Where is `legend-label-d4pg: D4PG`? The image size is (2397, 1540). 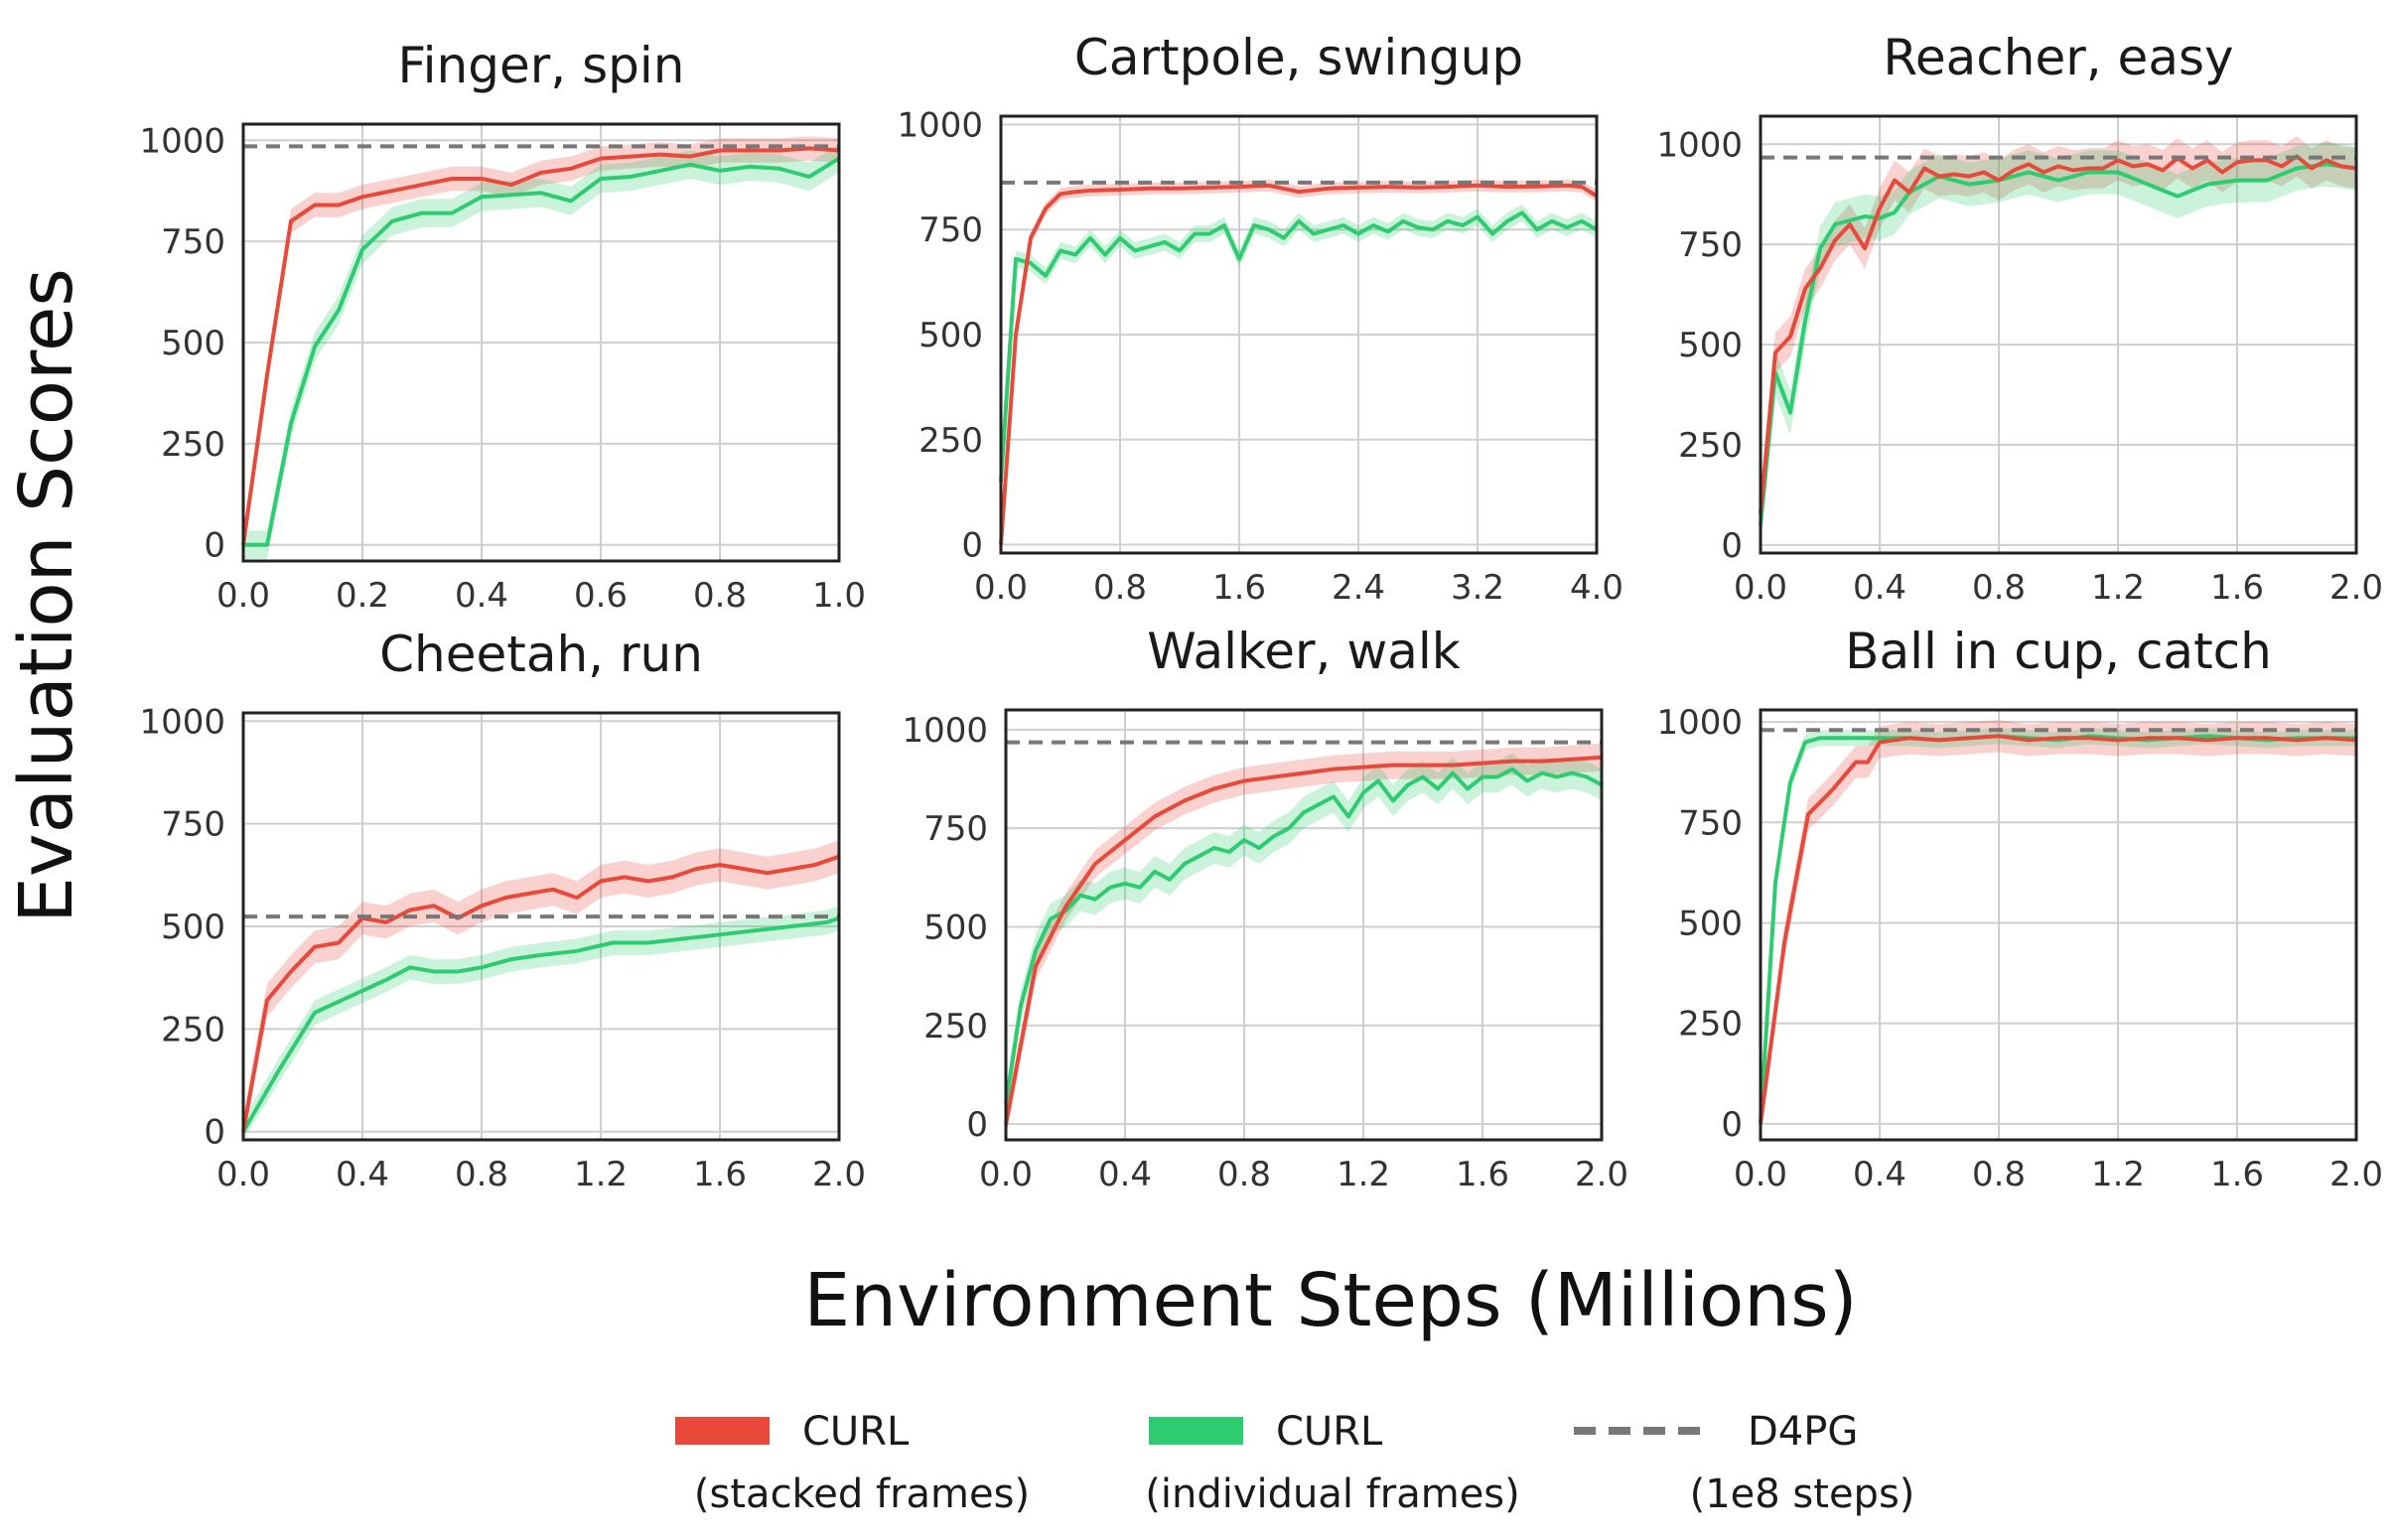 legend-label-d4pg: D4PG is located at coordinates (1803, 1432).